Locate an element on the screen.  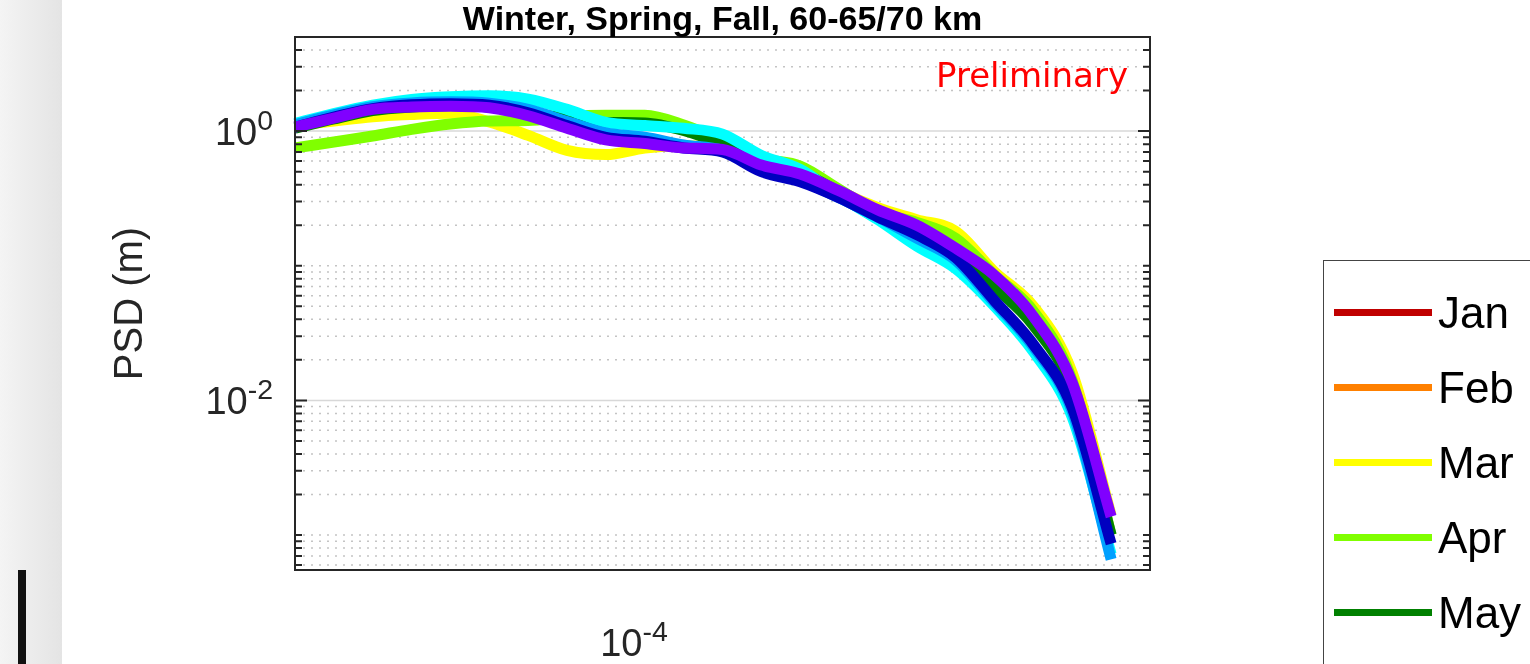
legend-label: May is located at coordinates (1480, 612).